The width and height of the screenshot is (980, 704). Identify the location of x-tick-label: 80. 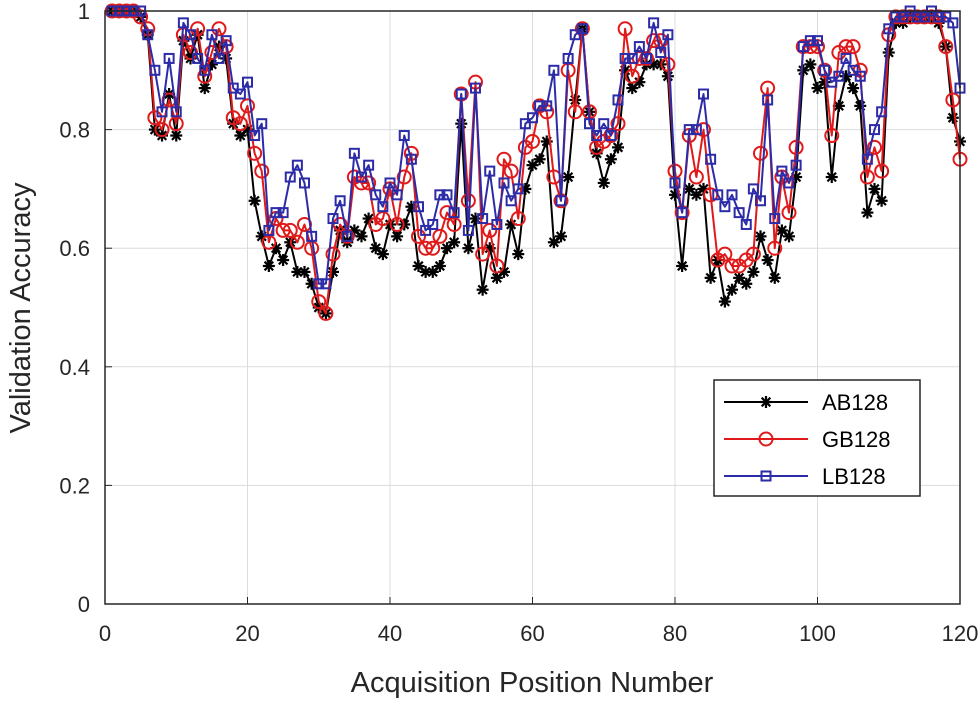
(675, 633).